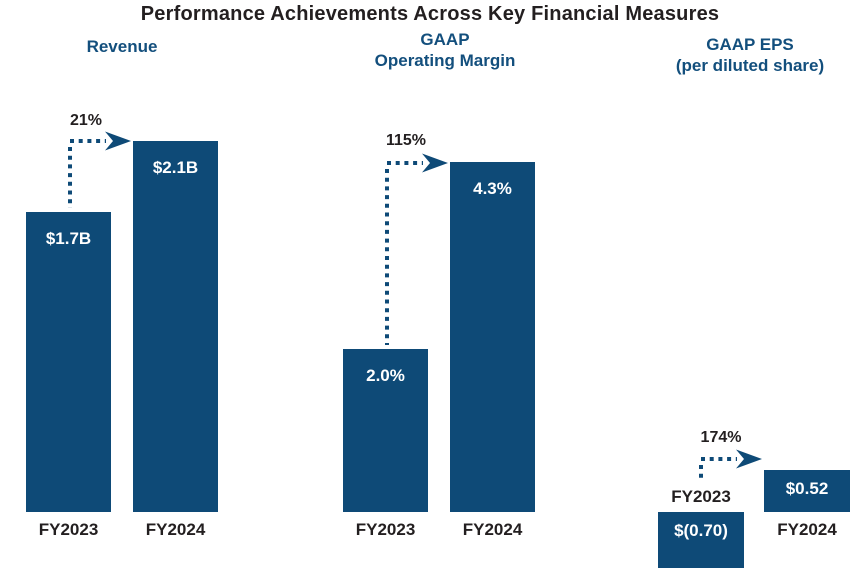 This screenshot has height=570, width=860. I want to click on bar-value-label: $0.52, so click(807, 488).